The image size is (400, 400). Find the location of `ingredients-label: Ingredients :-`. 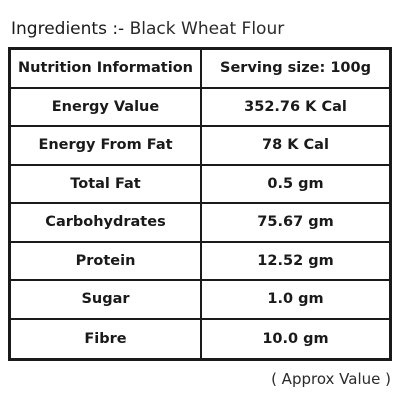

ingredients-label: Ingredients :- is located at coordinates (68, 29).